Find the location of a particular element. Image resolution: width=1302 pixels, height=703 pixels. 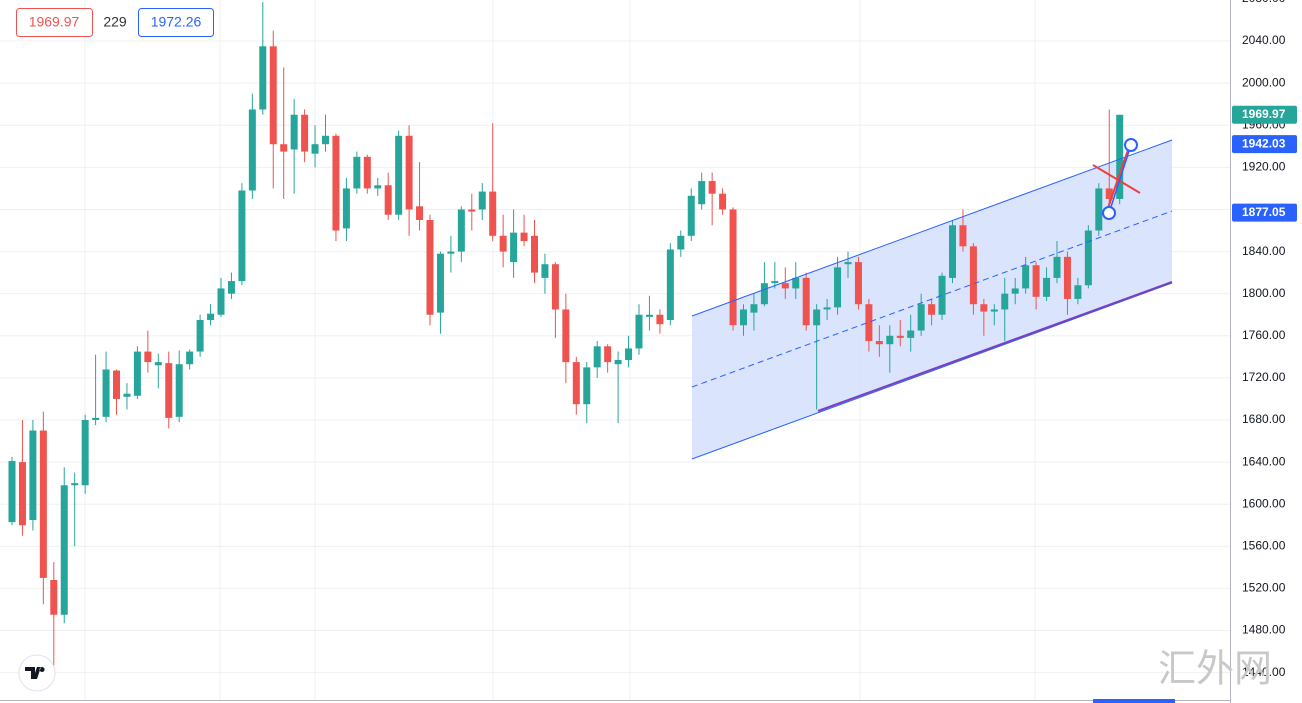

channel-mid is located at coordinates (932, 299).